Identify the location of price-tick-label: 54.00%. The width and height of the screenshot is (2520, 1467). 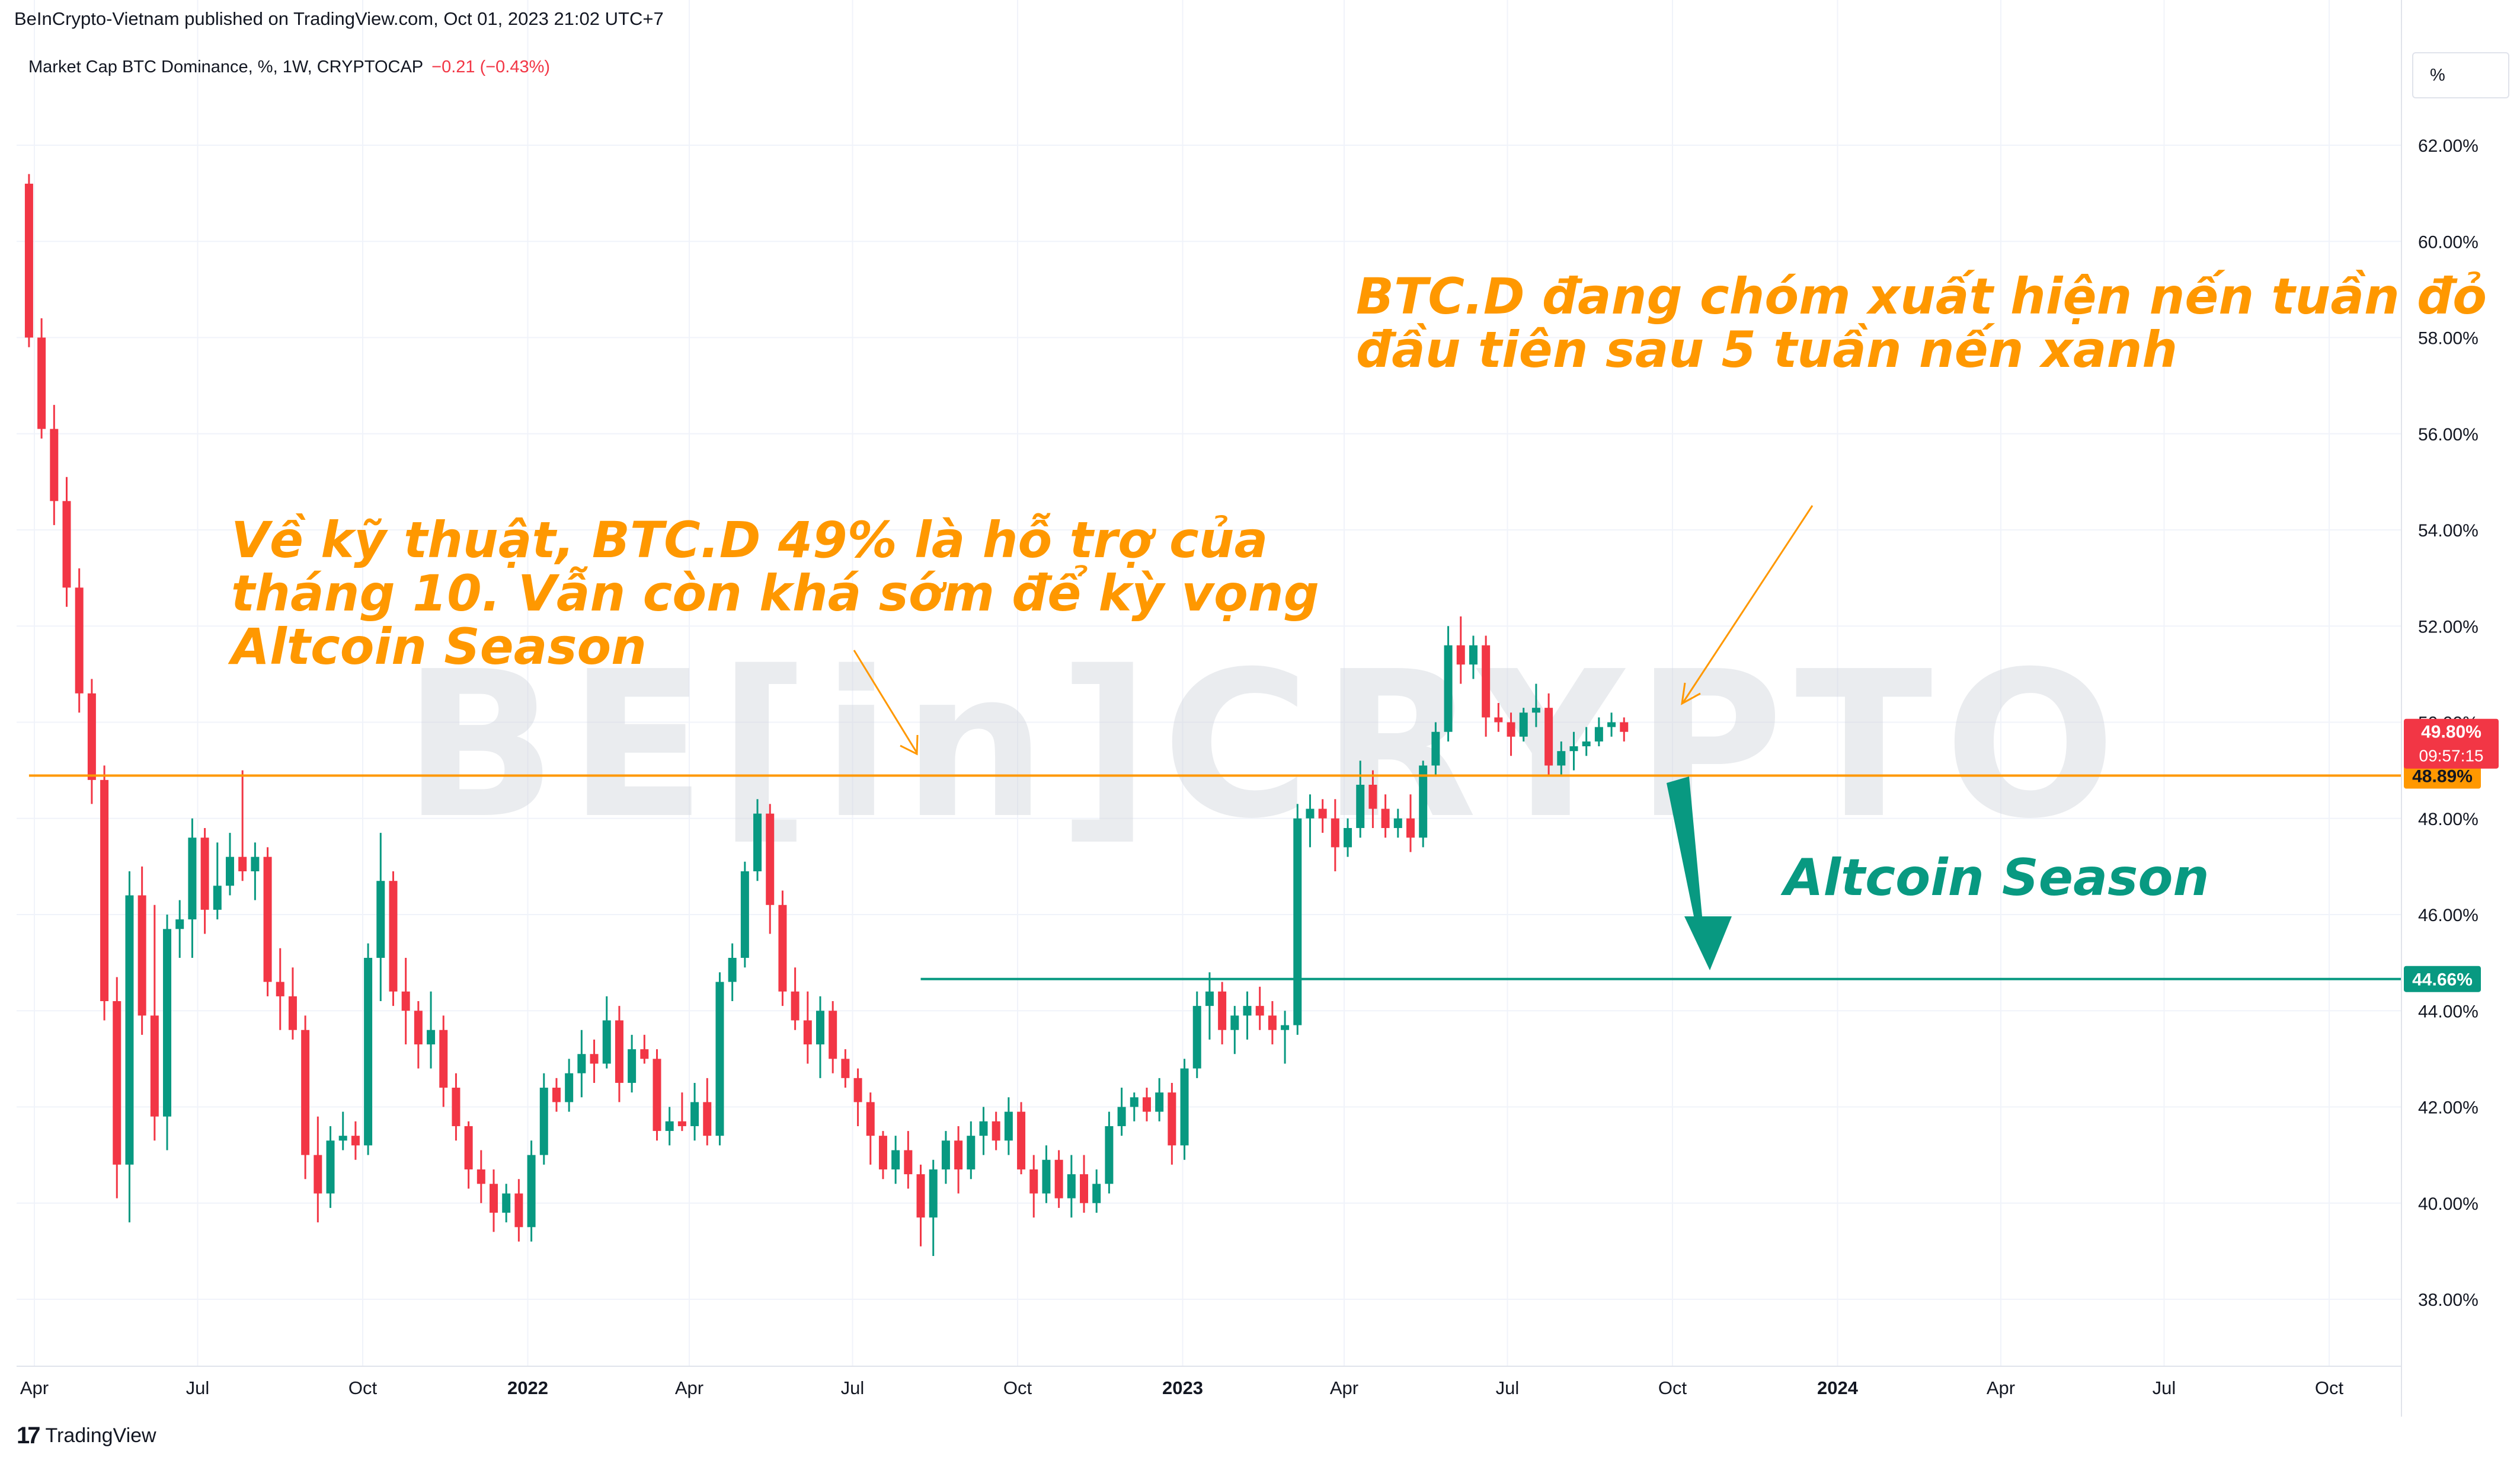
(2449, 531).